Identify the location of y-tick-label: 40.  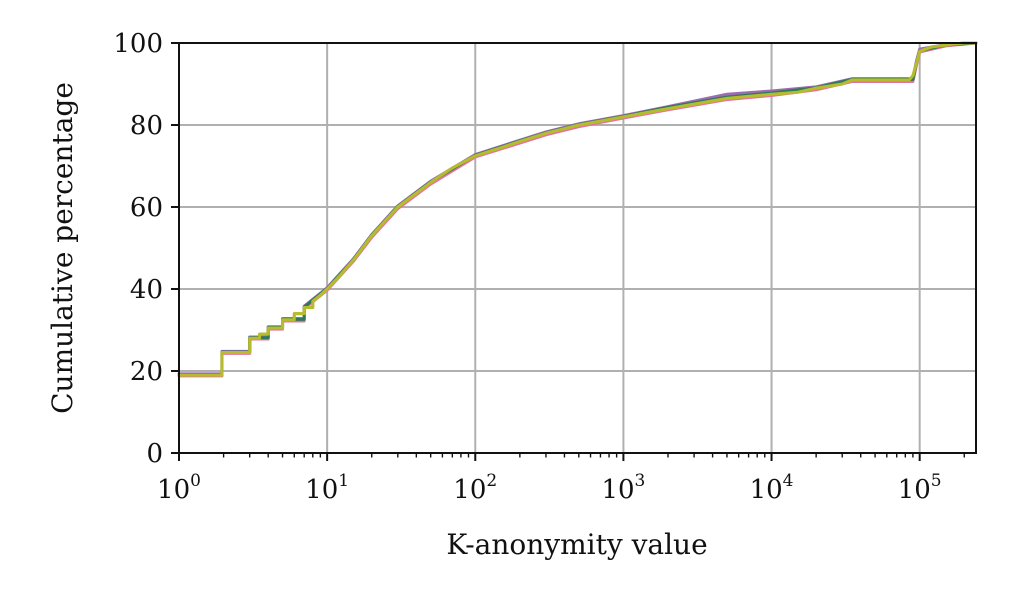
(146, 290).